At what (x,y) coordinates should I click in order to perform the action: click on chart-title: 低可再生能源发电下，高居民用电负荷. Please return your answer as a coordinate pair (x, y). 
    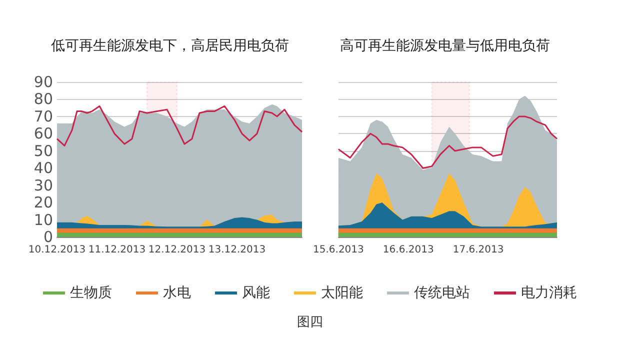
    Looking at the image, I should click on (170, 46).